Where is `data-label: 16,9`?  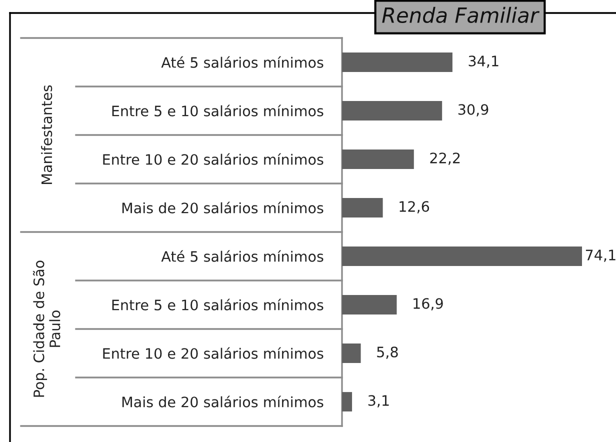 data-label: 16,9 is located at coordinates (428, 304).